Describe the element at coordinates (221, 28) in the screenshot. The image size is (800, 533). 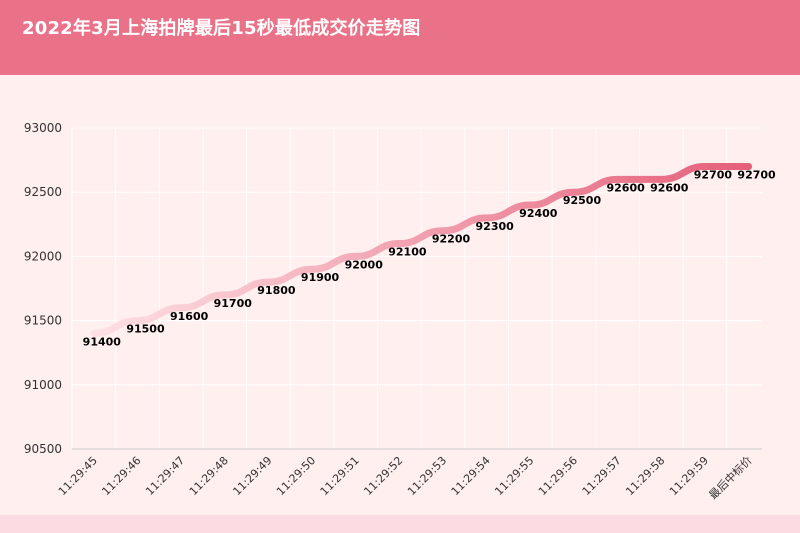
I see `chart-title: 2022年3月上海拍牌最后15秒最低成交价走势图` at that location.